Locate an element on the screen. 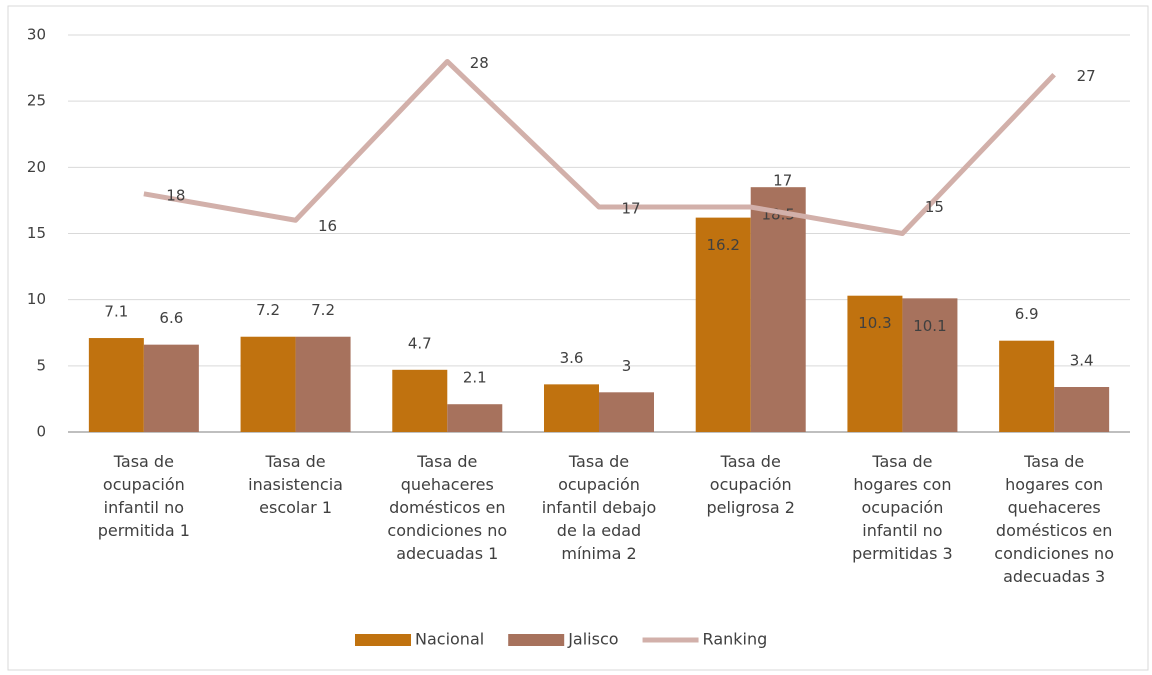 This screenshot has width=1152, height=675. x-tick-line: permitidas 3 is located at coordinates (902, 553).